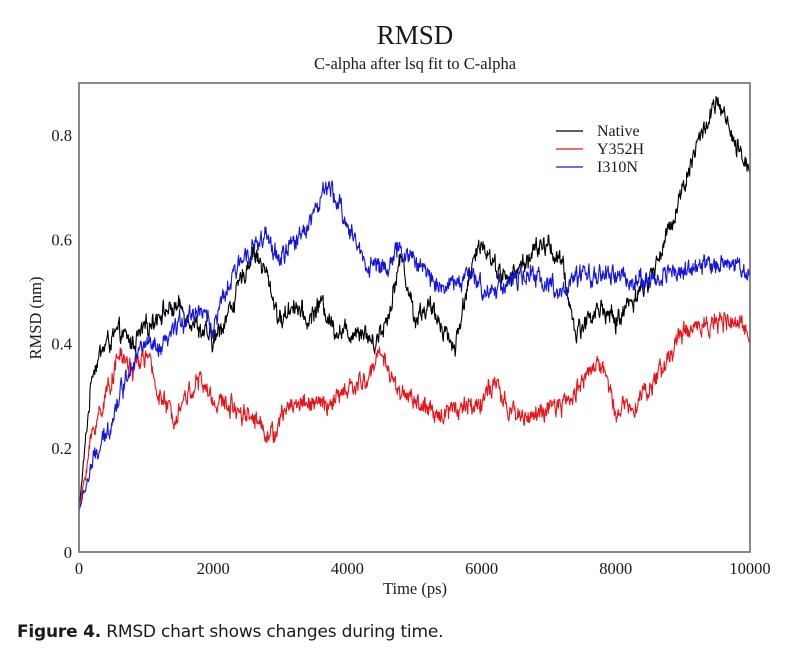  Describe the element at coordinates (621, 149) in the screenshot. I see `legend-label: Y352H` at that location.